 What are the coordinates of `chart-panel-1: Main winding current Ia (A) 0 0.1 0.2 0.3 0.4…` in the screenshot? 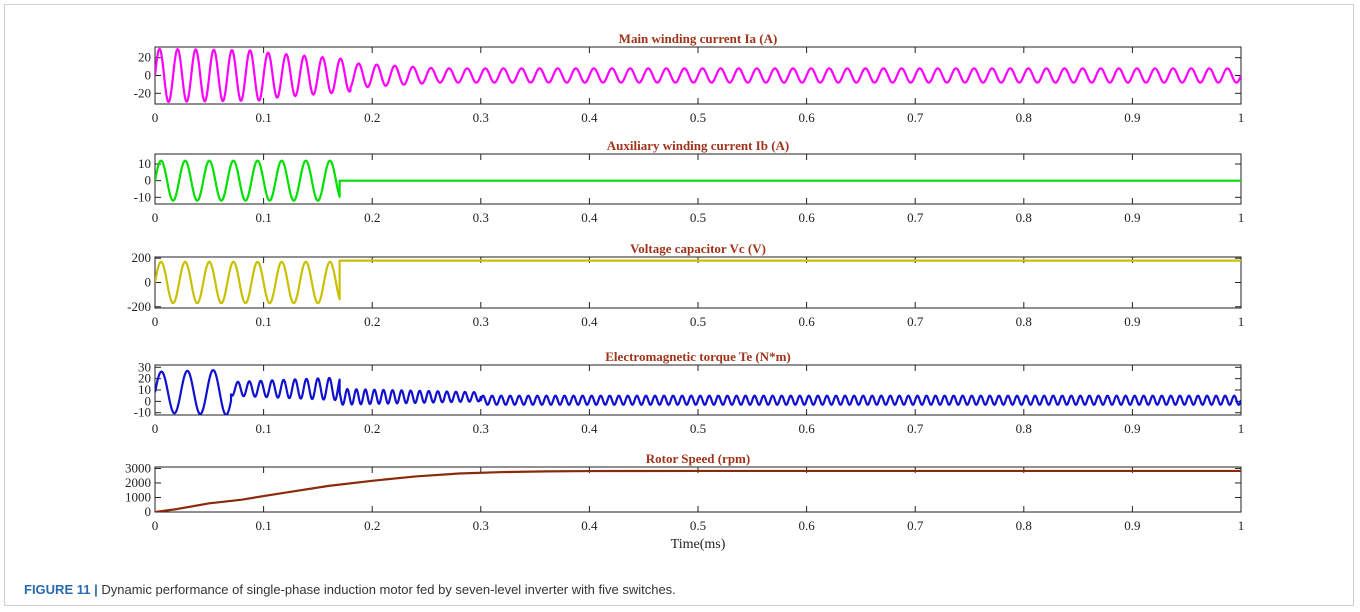 It's located at (689, 78).